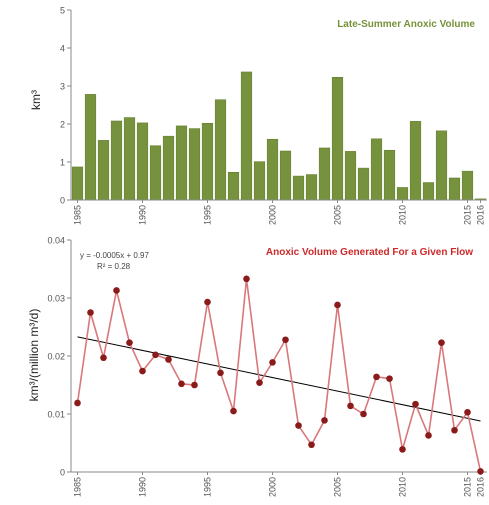 The width and height of the screenshot is (489, 505). I want to click on y-tick-label: 2, so click(62, 125).